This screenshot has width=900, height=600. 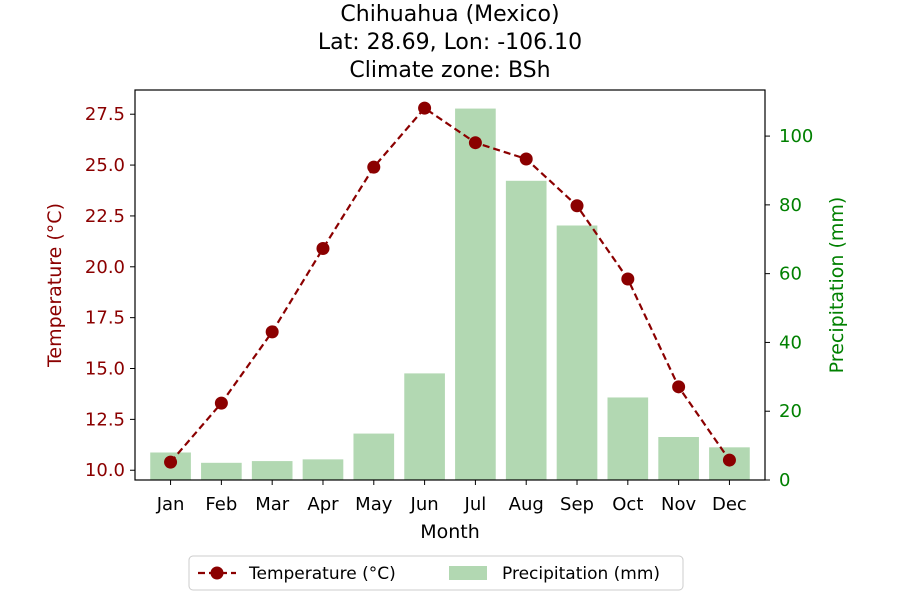 I want to click on right-axis-label: Precipitation (mm), so click(x=837, y=285).